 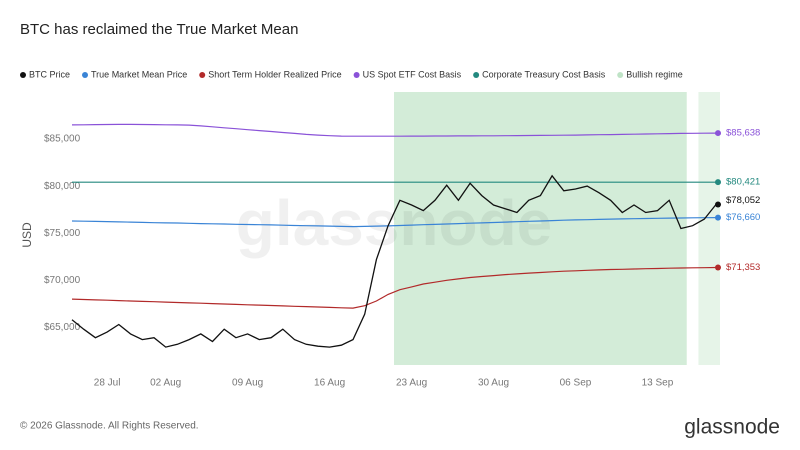 What do you see at coordinates (732, 427) in the screenshot?
I see `logo: glassnode` at bounding box center [732, 427].